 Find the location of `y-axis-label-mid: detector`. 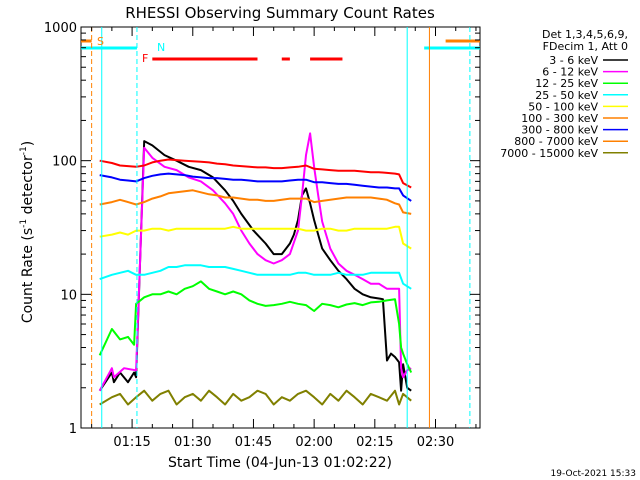

y-axis-label-mid: detector is located at coordinates (28, 187).